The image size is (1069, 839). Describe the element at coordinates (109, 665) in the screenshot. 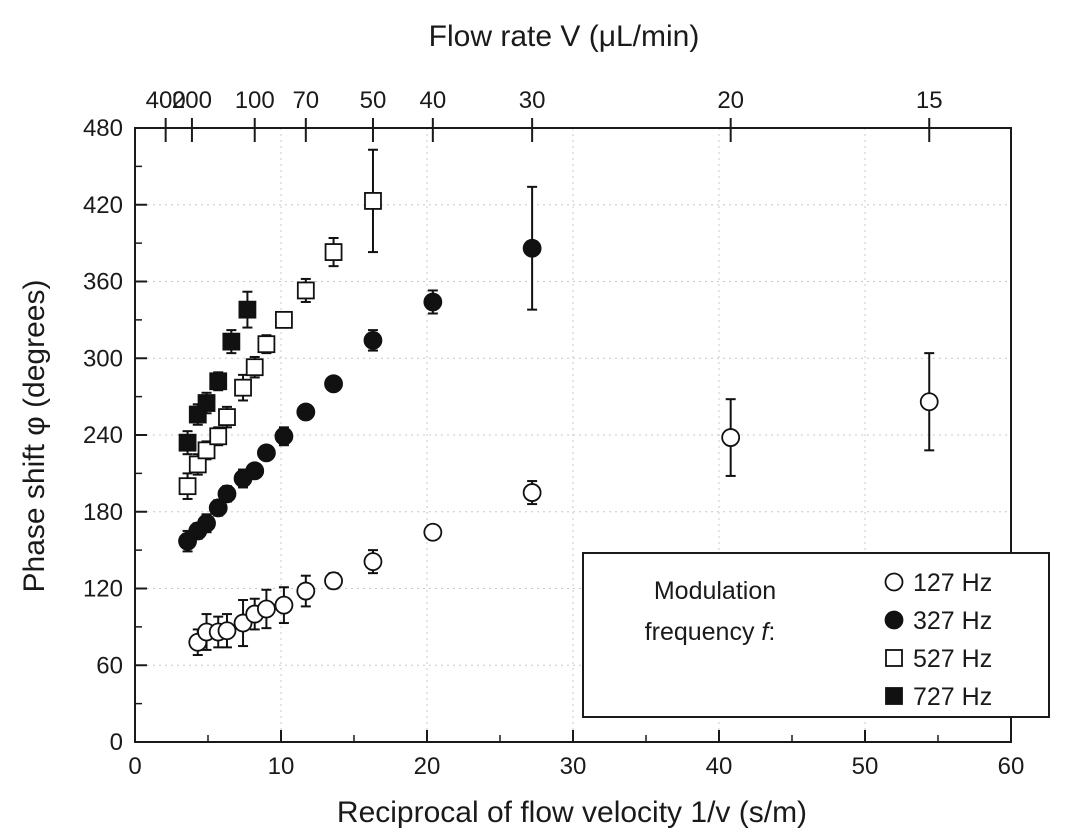

I see `y-tick-label: 60` at that location.